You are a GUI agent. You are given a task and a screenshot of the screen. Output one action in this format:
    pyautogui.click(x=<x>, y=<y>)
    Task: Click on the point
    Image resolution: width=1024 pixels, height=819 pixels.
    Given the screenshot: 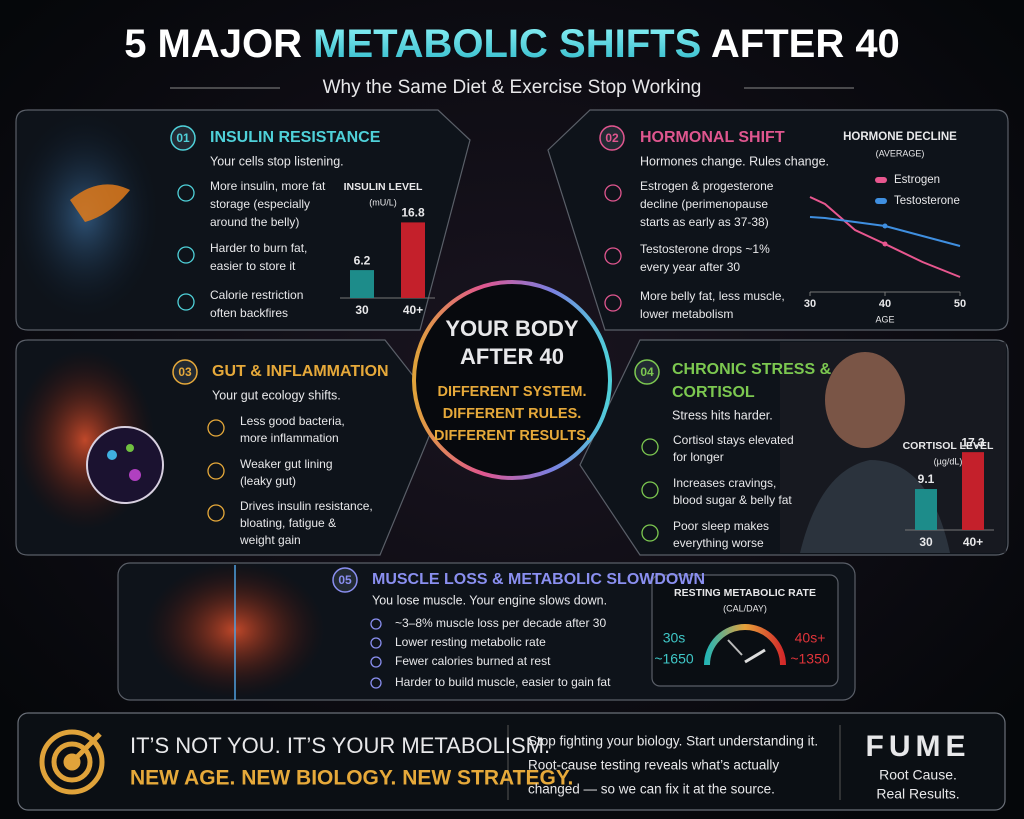 What is the action you would take?
    pyautogui.click(x=885, y=226)
    